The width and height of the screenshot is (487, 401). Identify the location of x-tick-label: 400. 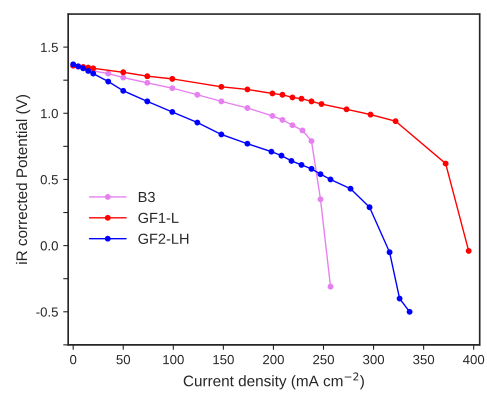
(473, 359).